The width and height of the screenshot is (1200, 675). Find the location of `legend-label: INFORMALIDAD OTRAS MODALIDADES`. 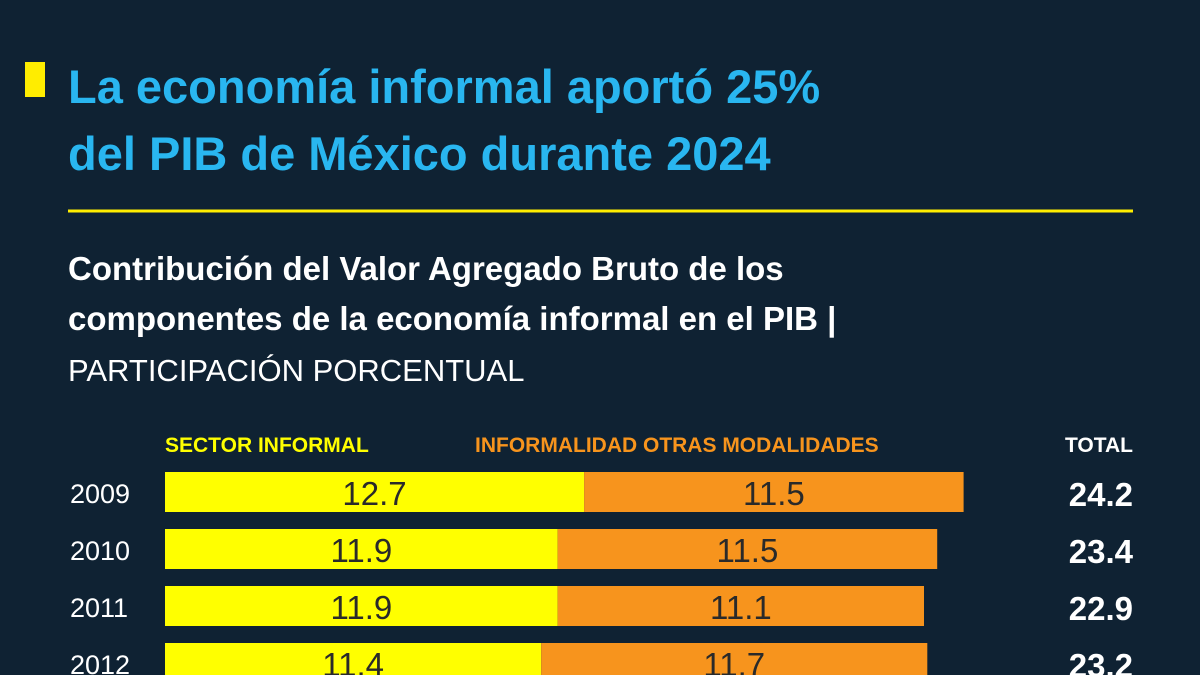

legend-label: INFORMALIDAD OTRAS MODALIDADES is located at coordinates (677, 445).